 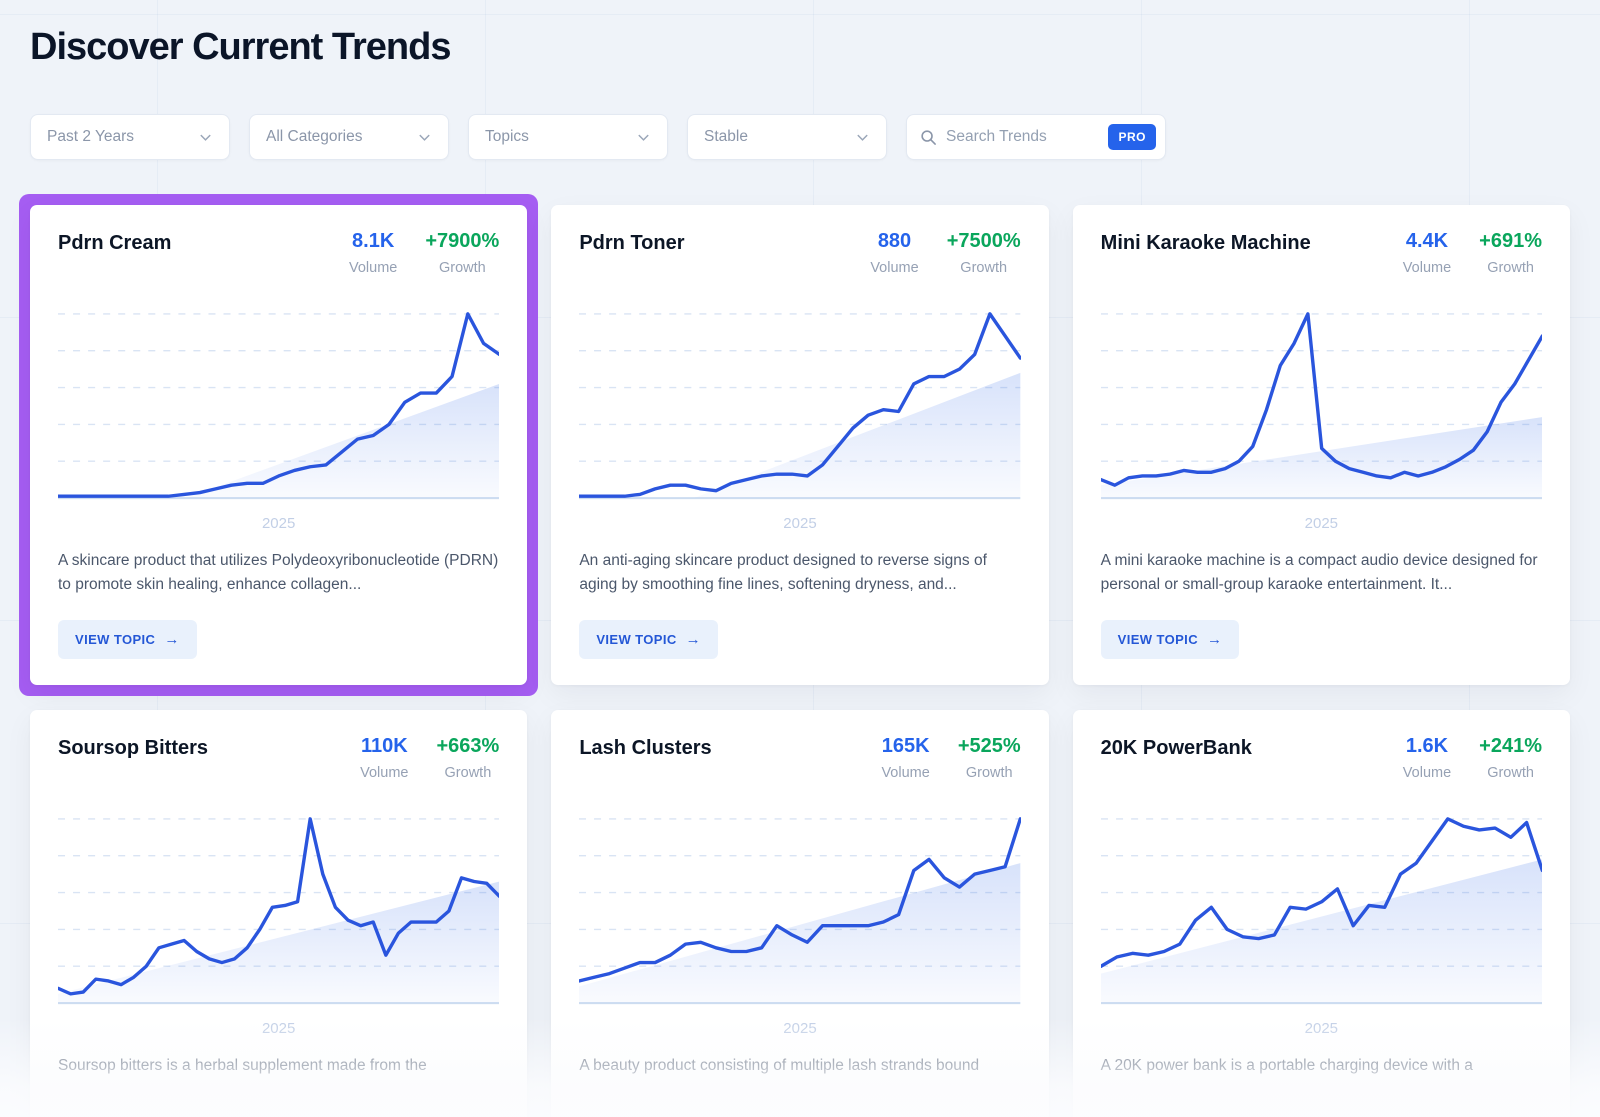 What do you see at coordinates (1472, 758) in the screenshot?
I see `trend-stats: 1.6K Volume +241% Growth` at bounding box center [1472, 758].